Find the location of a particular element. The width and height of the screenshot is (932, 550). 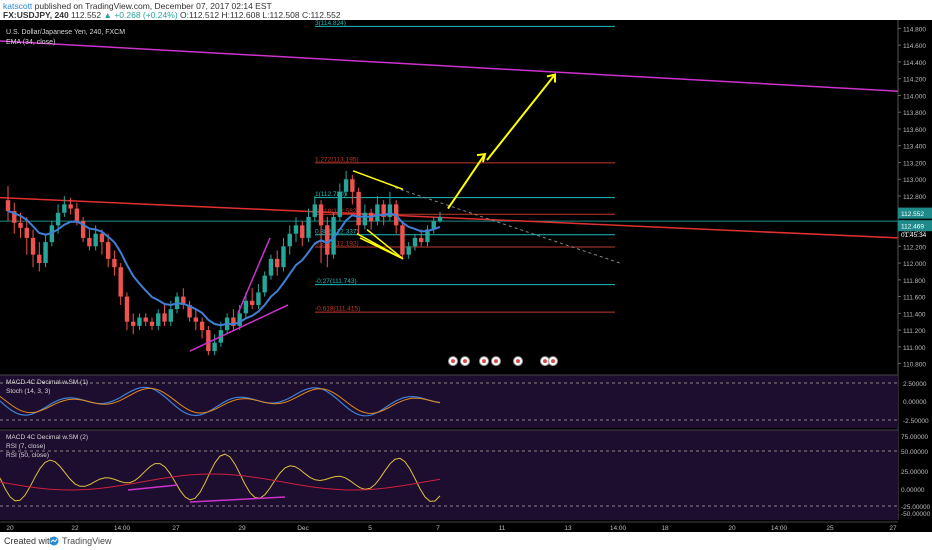

y-tick-label: 110.800 is located at coordinates (914, 365).